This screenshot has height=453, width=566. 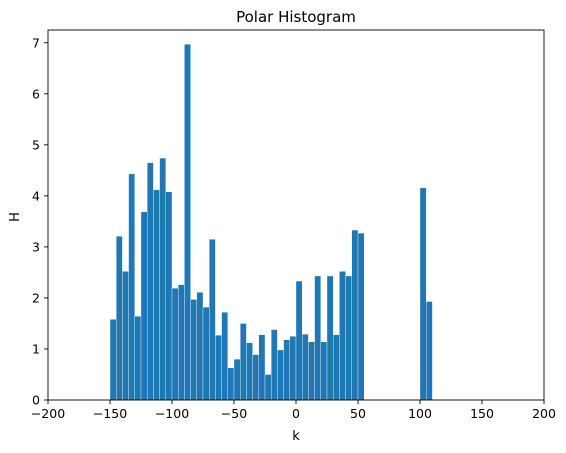 I want to click on y-axis-label: H, so click(x=15, y=217).